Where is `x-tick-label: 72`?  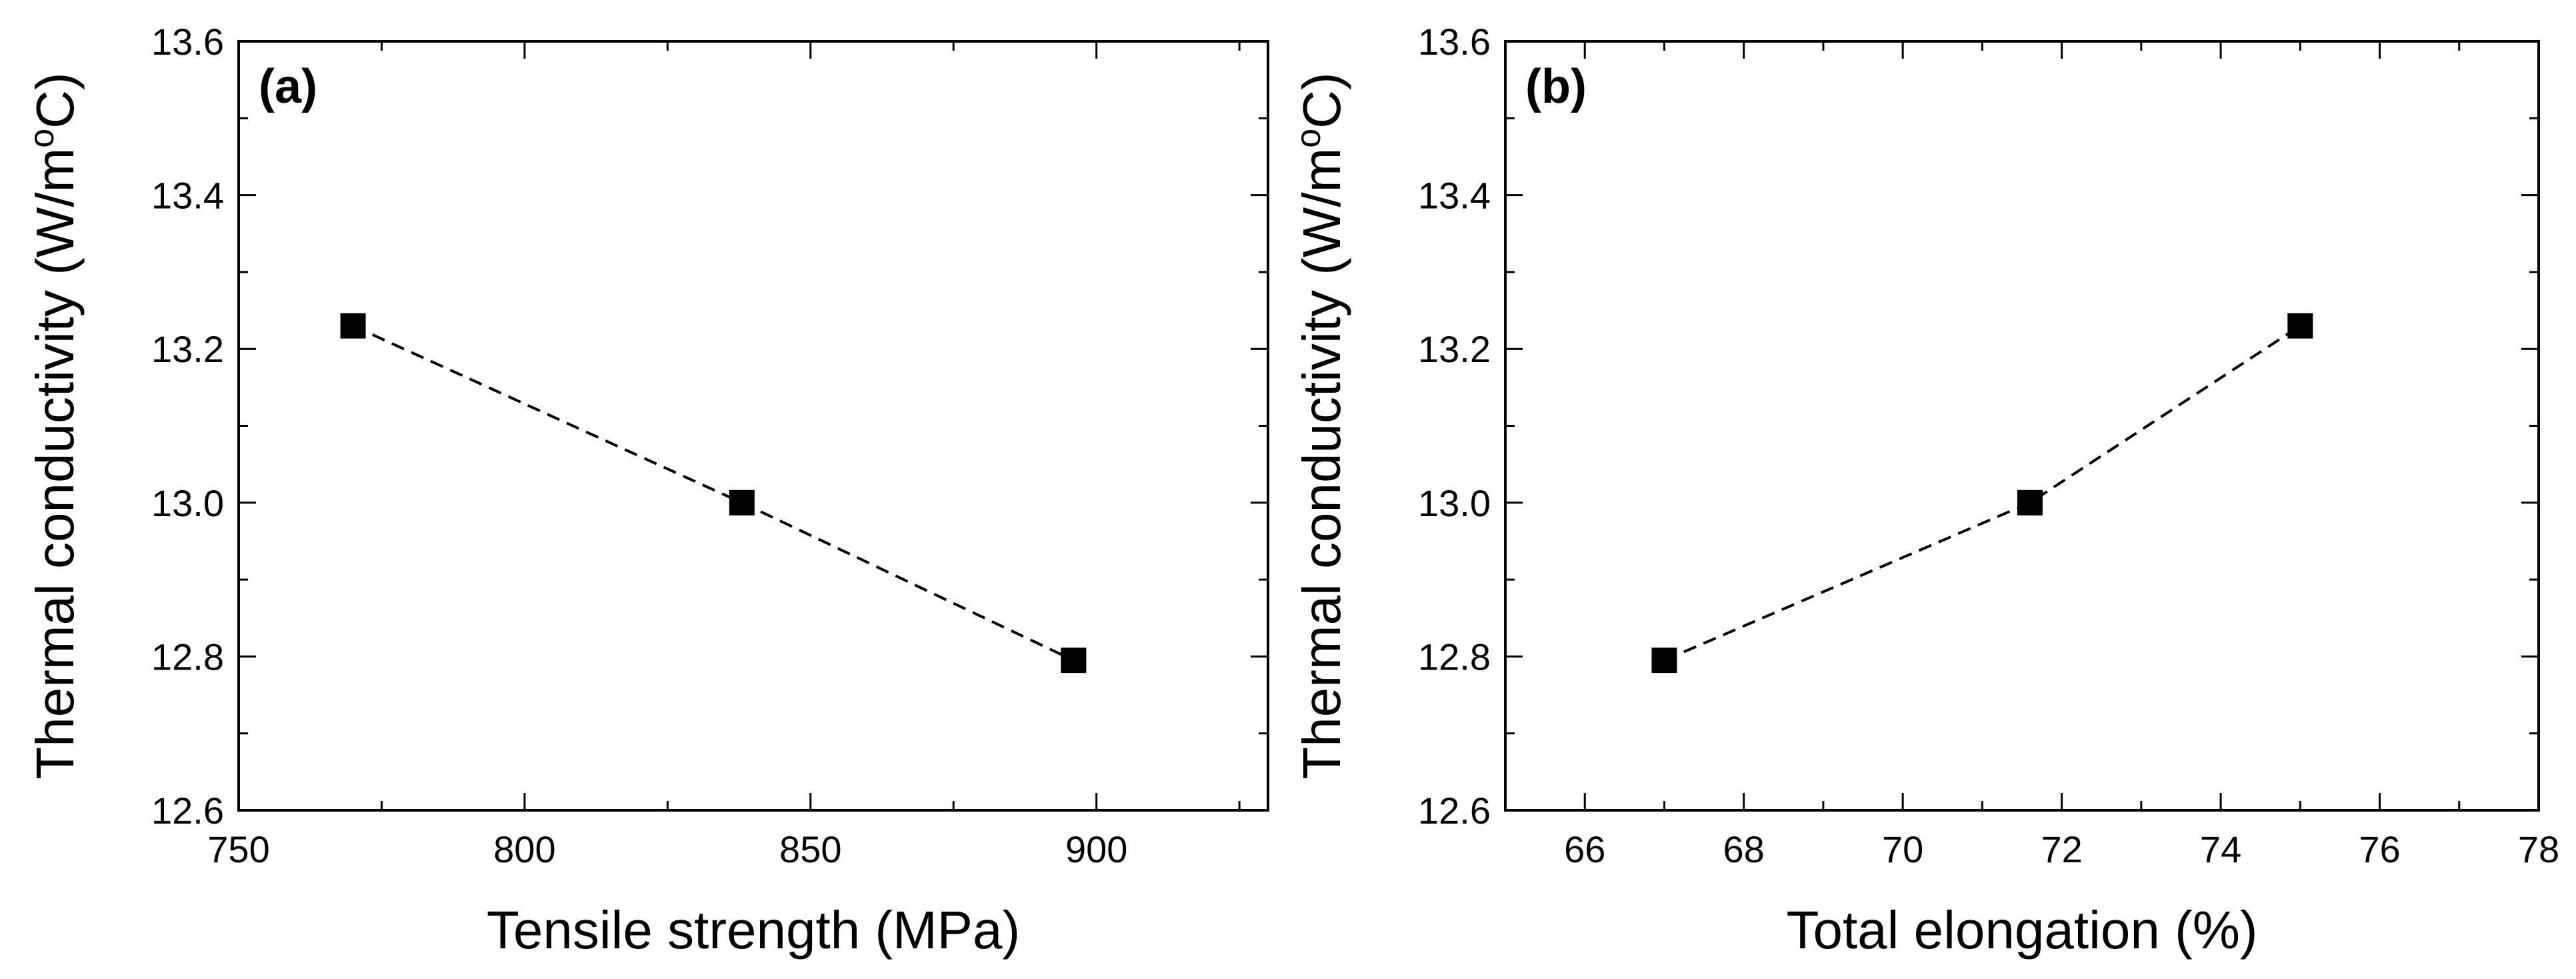
x-tick-label: 72 is located at coordinates (2061, 849).